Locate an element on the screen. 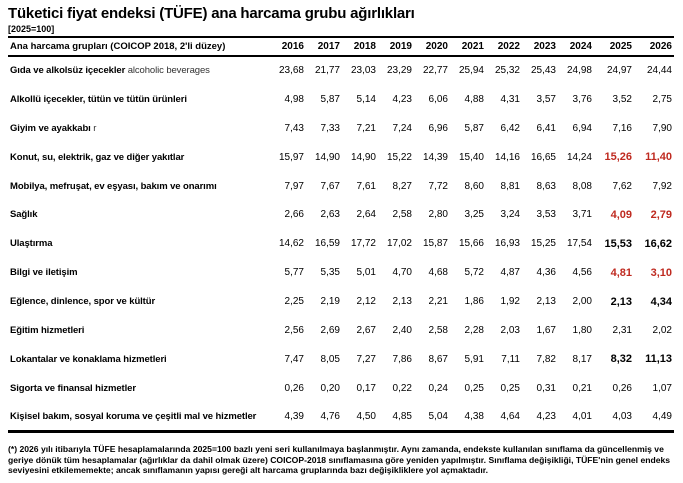  value-cell: 14,24 is located at coordinates (579, 157).